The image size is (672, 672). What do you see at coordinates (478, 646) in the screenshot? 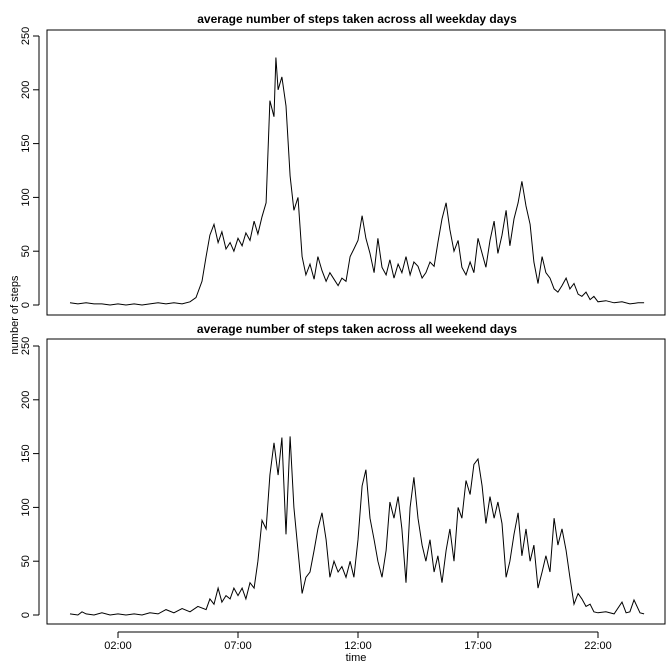
I see `x-tick-label: 17:00` at bounding box center [478, 646].